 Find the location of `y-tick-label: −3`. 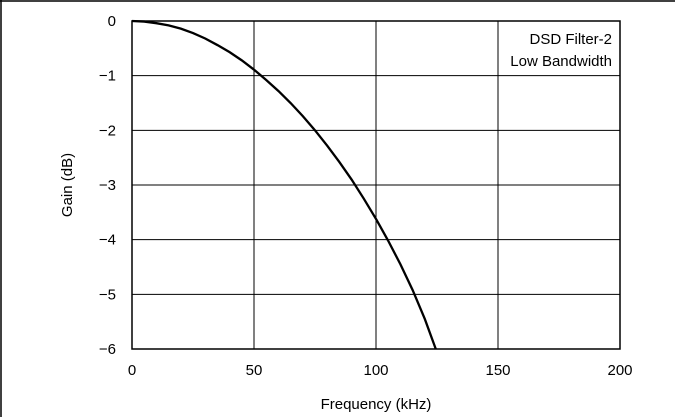

y-tick-label: −3 is located at coordinates (107, 185).